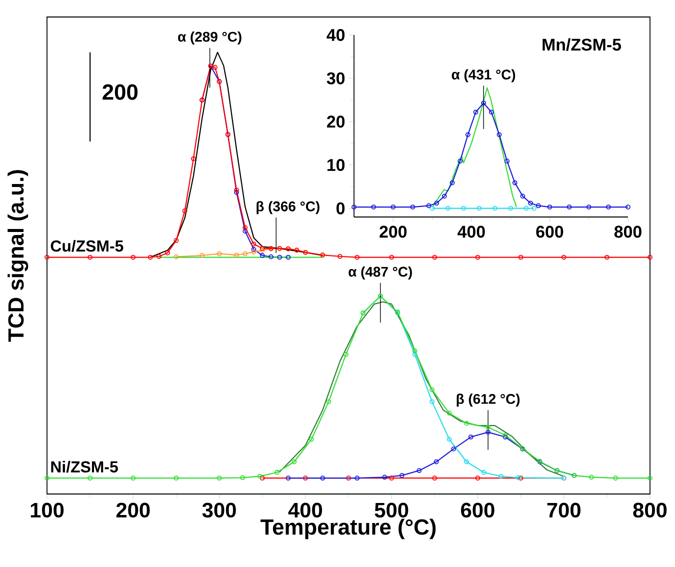 The height and width of the screenshot is (567, 675). Describe the element at coordinates (335, 78) in the screenshot. I see `y-tick-label: 30` at that location.